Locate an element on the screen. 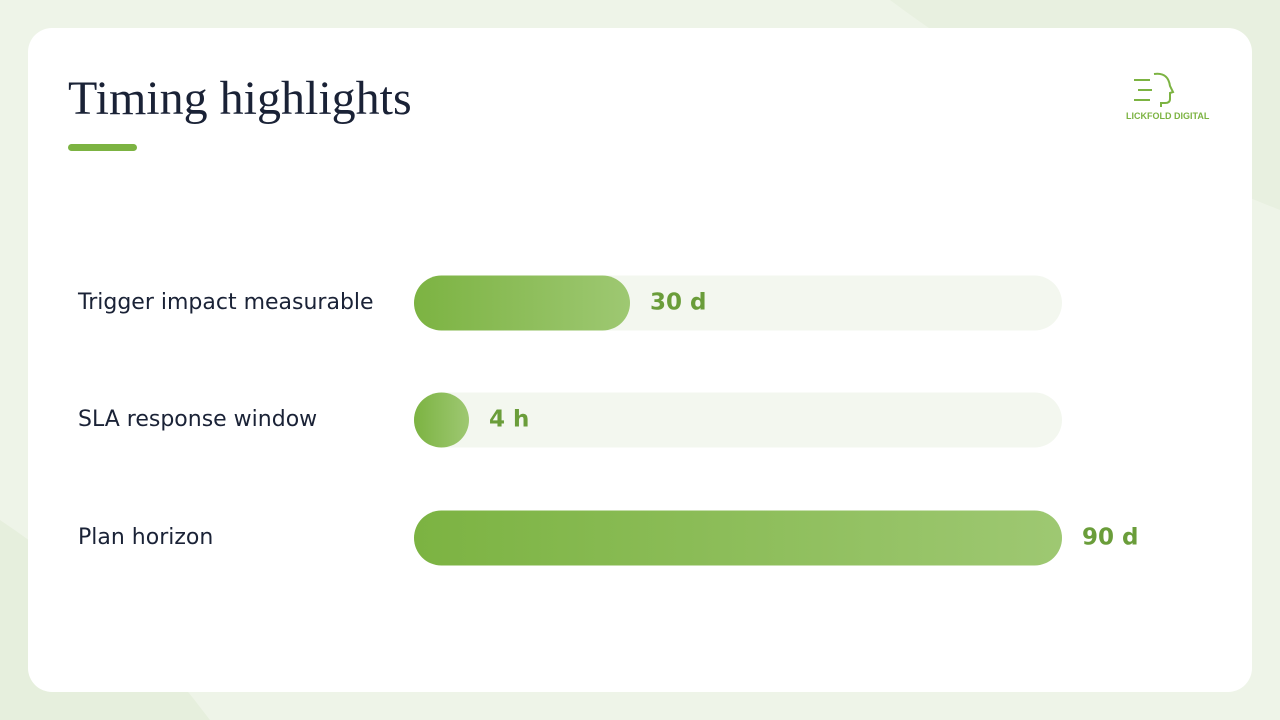 This screenshot has height=720, width=1280. value-label: 30 d is located at coordinates (678, 303).